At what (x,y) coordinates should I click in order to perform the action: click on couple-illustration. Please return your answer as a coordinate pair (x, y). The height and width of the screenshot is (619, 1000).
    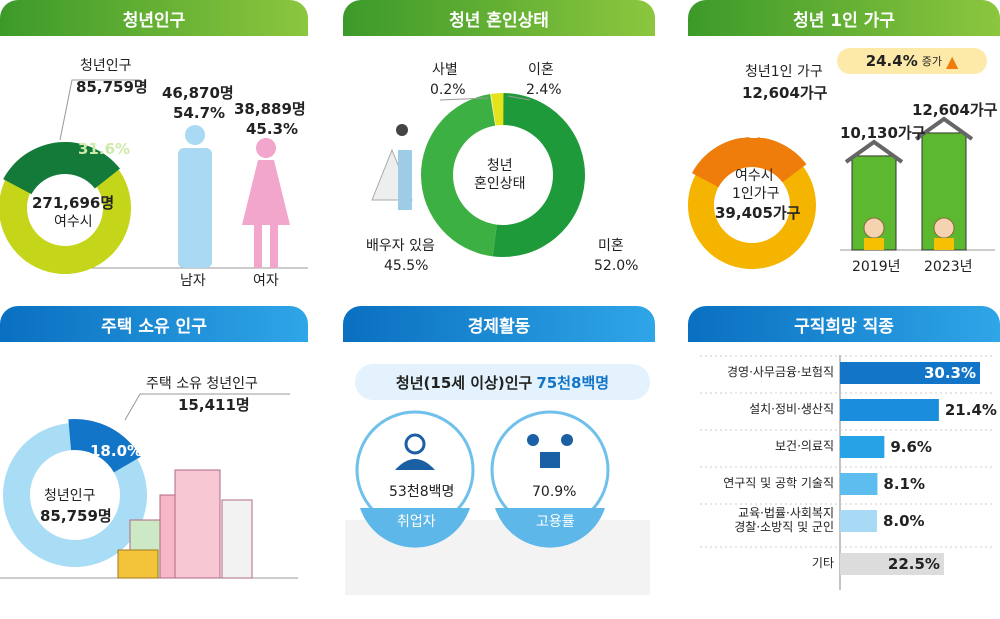
    Looking at the image, I should click on (402, 130).